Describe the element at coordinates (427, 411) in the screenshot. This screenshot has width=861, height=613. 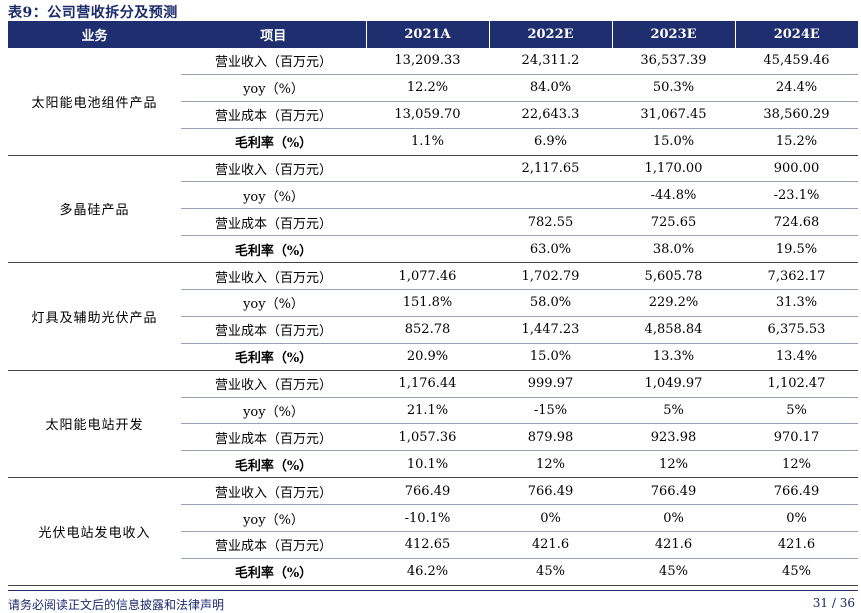
I see `value-cell: 21.1%` at that location.